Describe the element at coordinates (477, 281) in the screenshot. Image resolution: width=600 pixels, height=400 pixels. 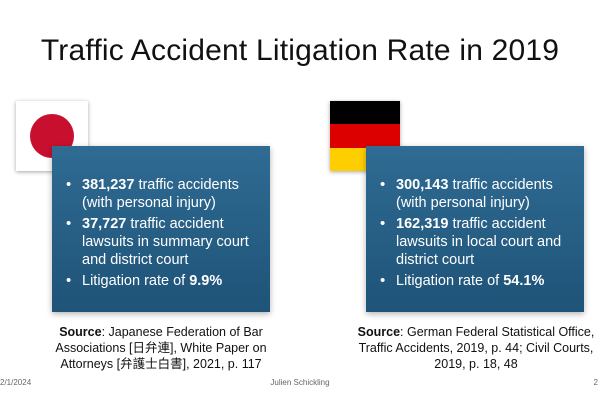
I see `germany-bullet-rate: Litigation rate of 54.1%` at that location.